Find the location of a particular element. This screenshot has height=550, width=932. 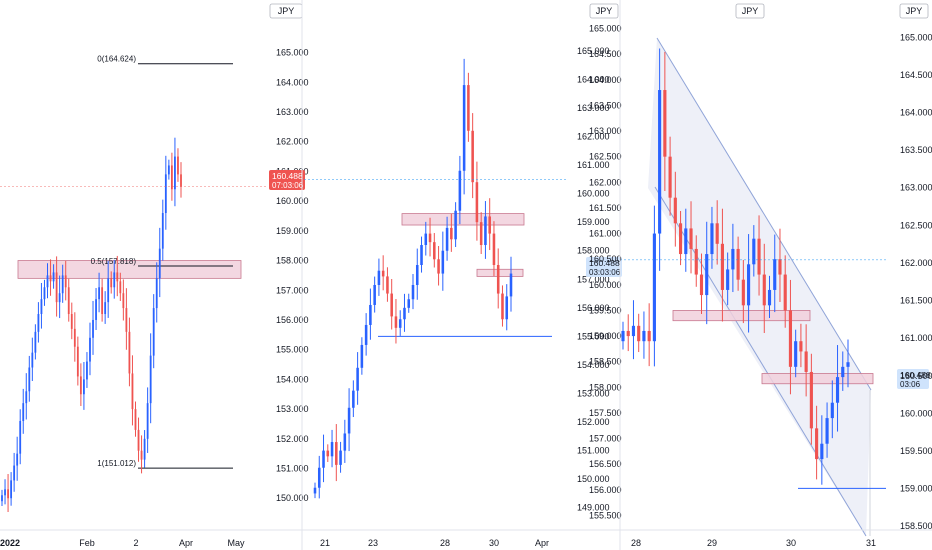

price-tick-label: 156.000 is located at coordinates (605, 490).